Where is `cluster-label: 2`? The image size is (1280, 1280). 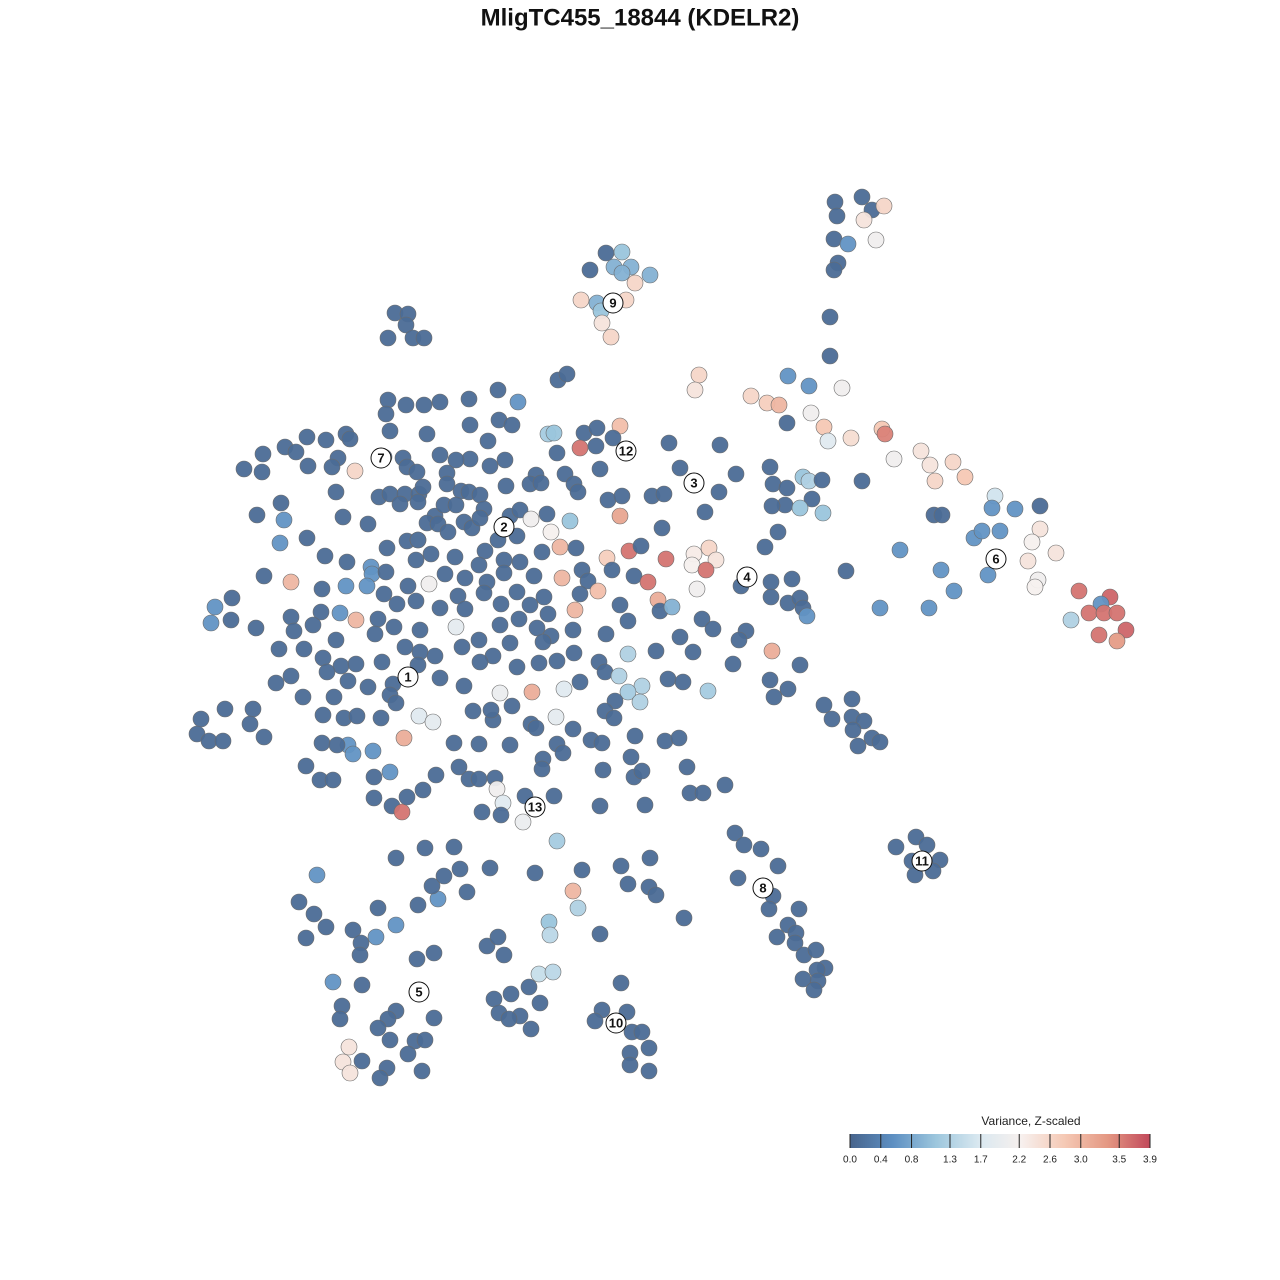
cluster-label: 2 is located at coordinates (503, 526).